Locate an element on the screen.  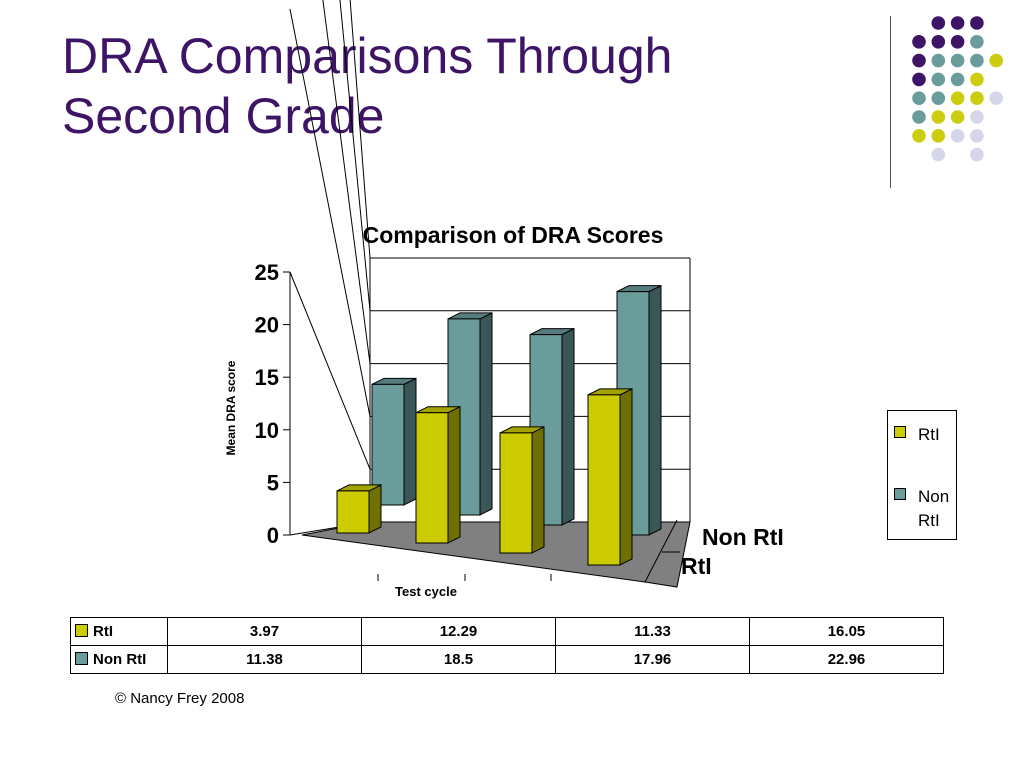
legend-label-non-rti: Non RtI is located at coordinates (934, 508).